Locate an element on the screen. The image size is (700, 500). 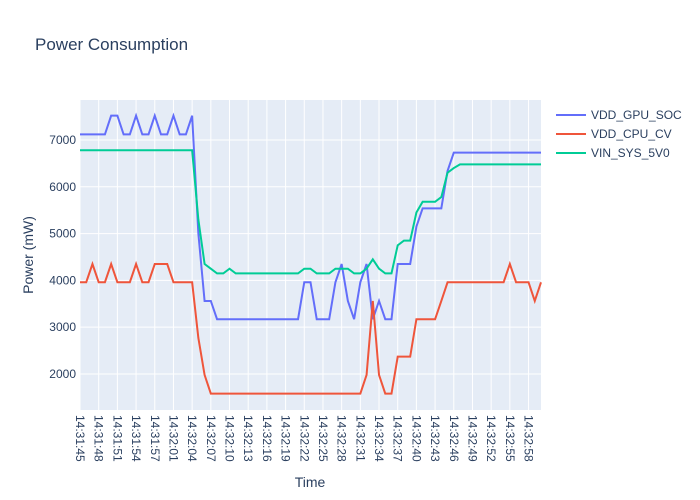
x-tick-label: 14:32:13 is located at coordinates (248, 438).